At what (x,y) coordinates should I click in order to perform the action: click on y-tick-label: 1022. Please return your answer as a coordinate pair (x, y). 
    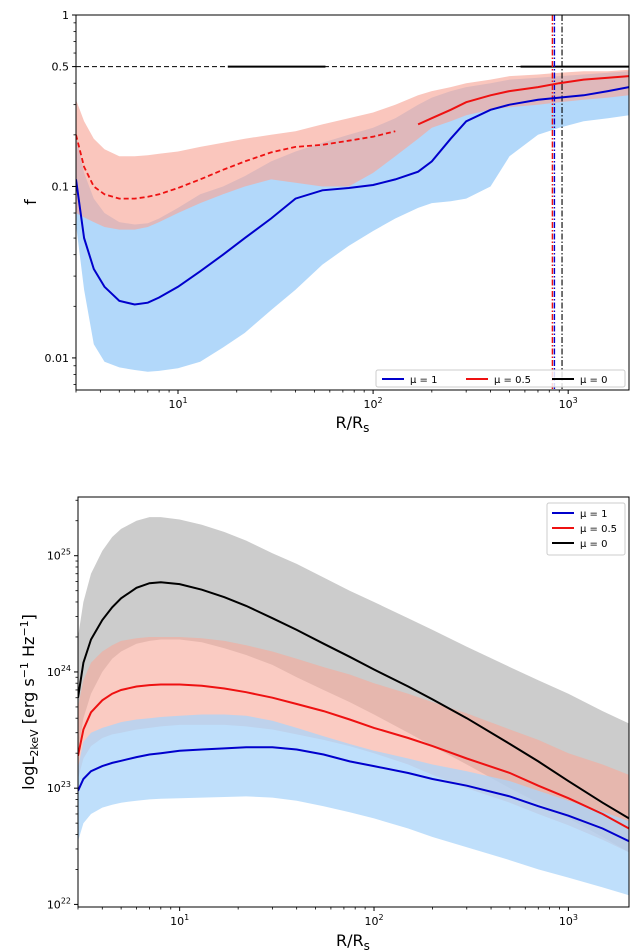
    Looking at the image, I should click on (59, 903).